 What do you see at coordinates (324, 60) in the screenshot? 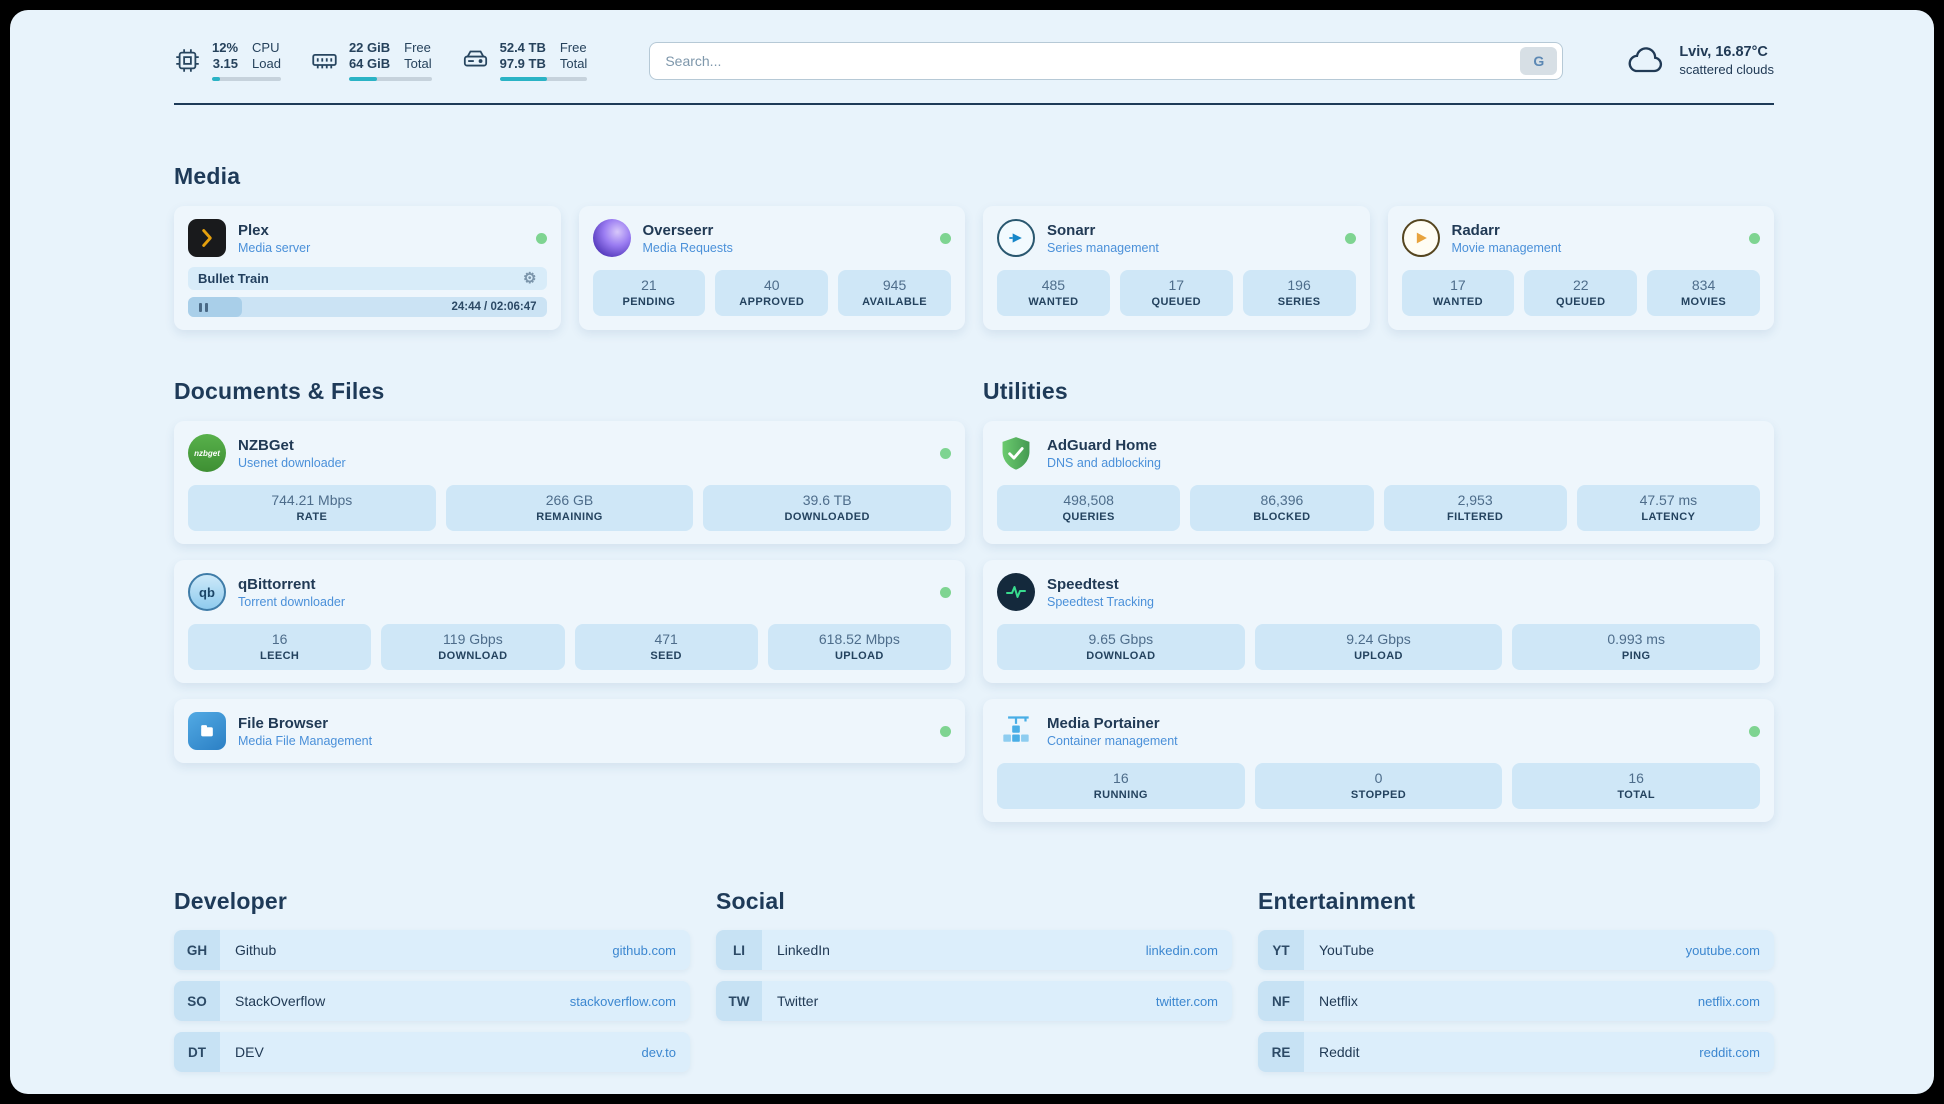
I see `memory-icon` at bounding box center [324, 60].